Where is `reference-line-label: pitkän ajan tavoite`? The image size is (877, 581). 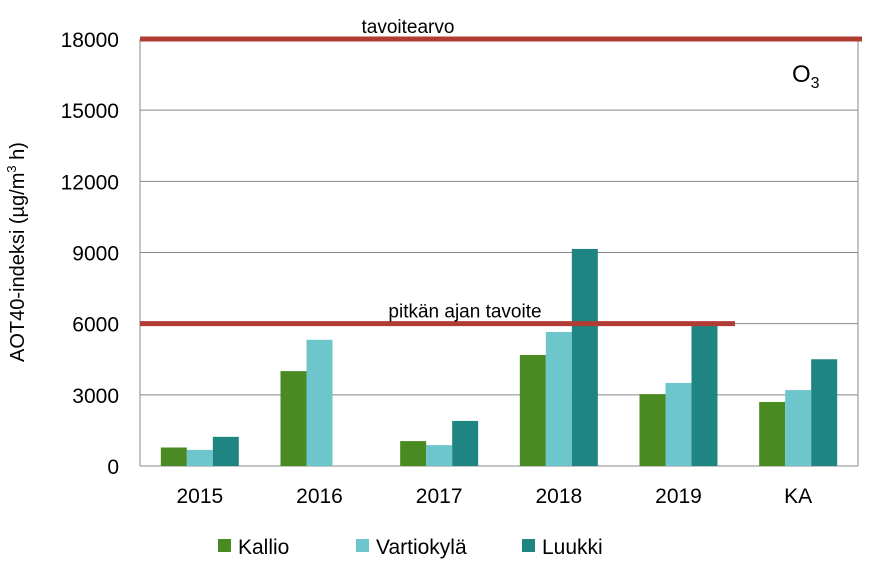
reference-line-label: pitkän ajan tavoite is located at coordinates (464, 312).